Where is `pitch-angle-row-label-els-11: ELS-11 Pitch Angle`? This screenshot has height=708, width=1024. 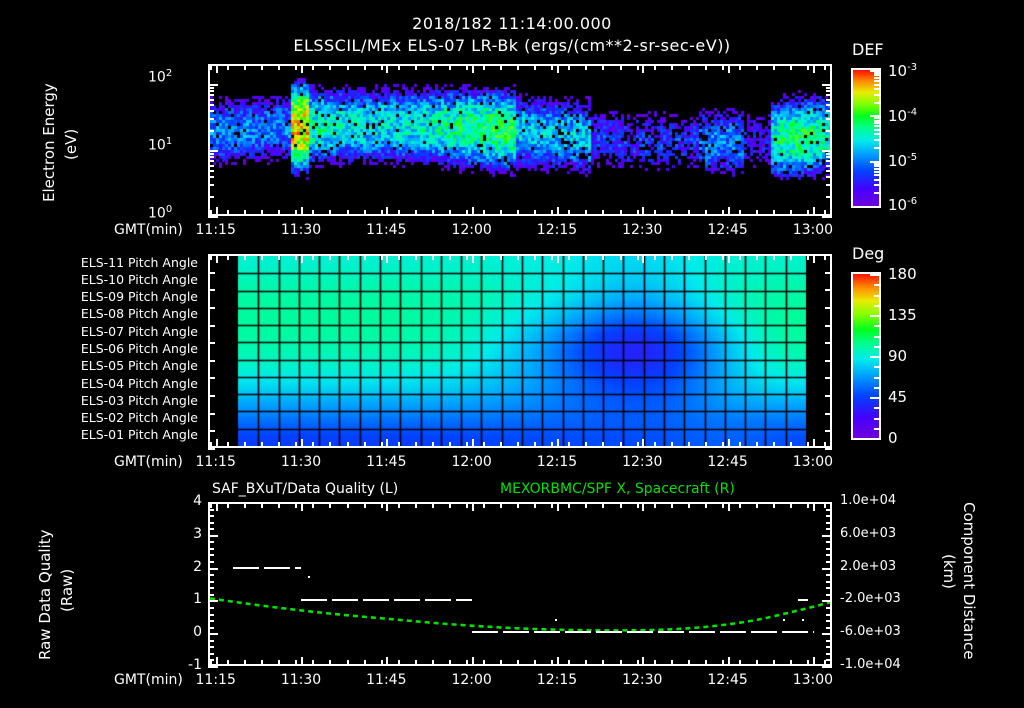
pitch-angle-row-label-els-11: ELS-11 Pitch Angle is located at coordinates (139, 262).